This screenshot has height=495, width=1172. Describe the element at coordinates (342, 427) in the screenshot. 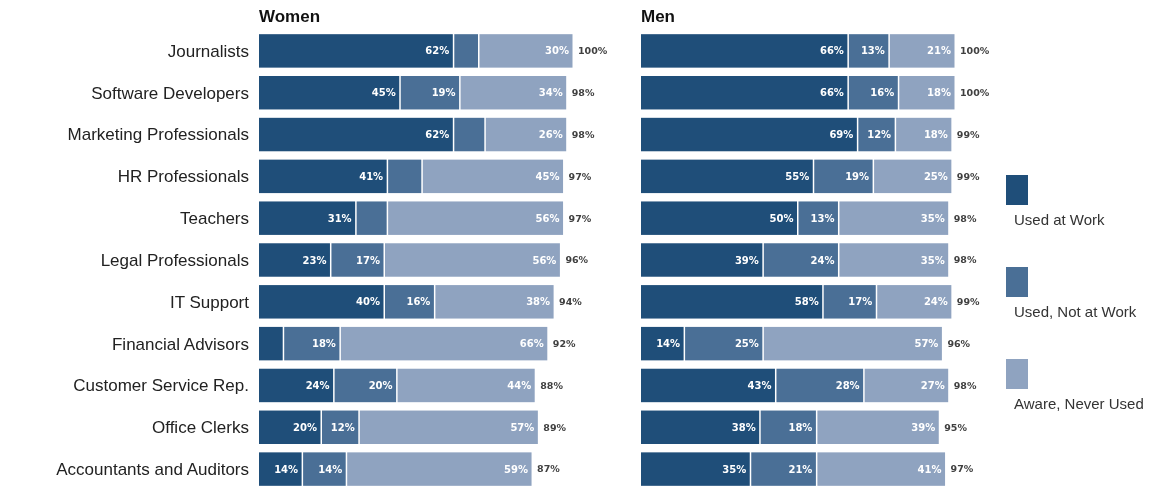

I see `data-label: 12%` at that location.